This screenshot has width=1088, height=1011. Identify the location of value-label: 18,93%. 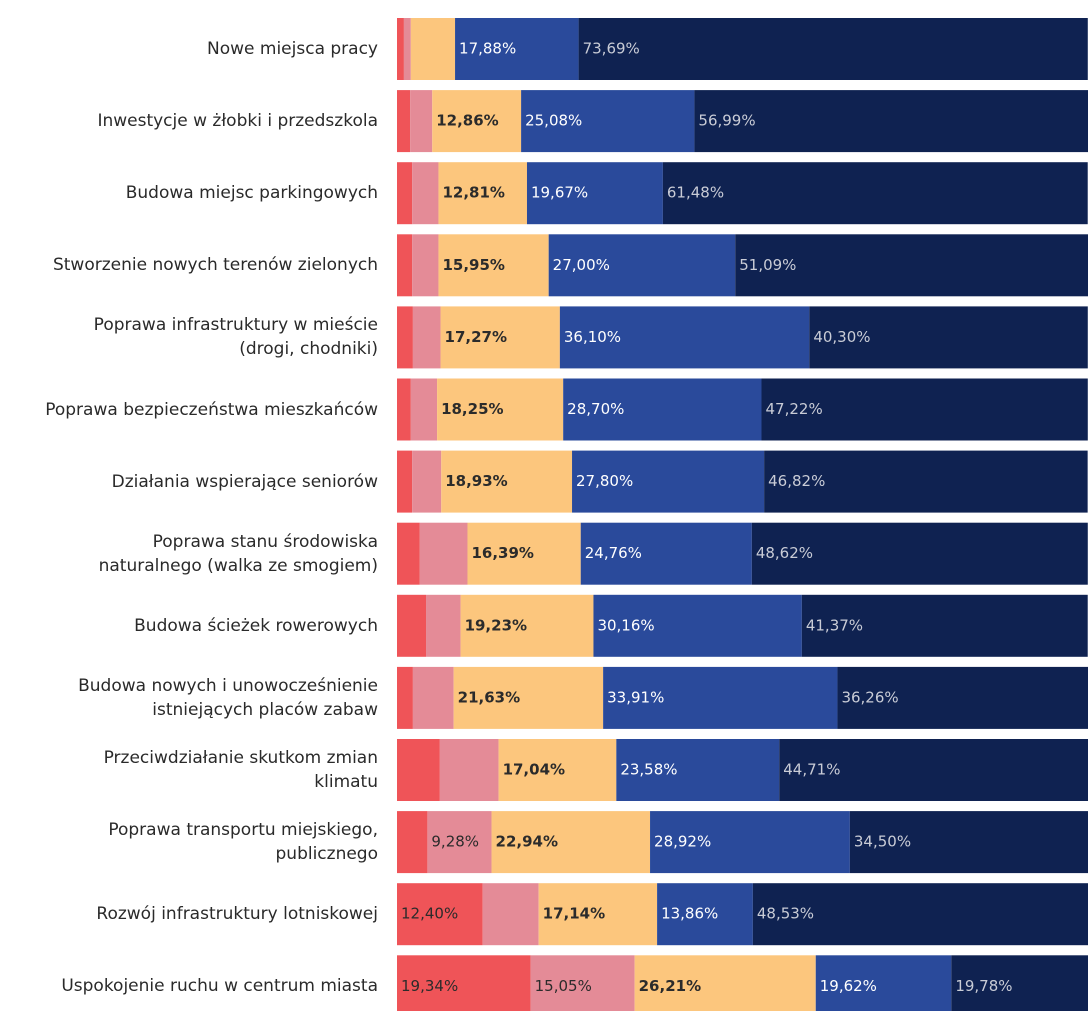
(476, 481).